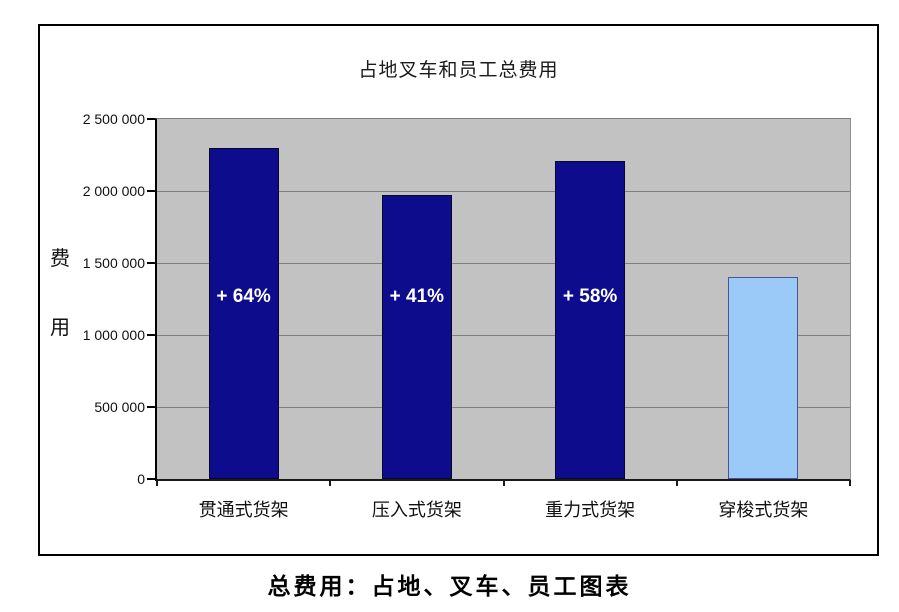 This screenshot has height=612, width=899. I want to click on bar-percent-label: + 64%, so click(243, 296).